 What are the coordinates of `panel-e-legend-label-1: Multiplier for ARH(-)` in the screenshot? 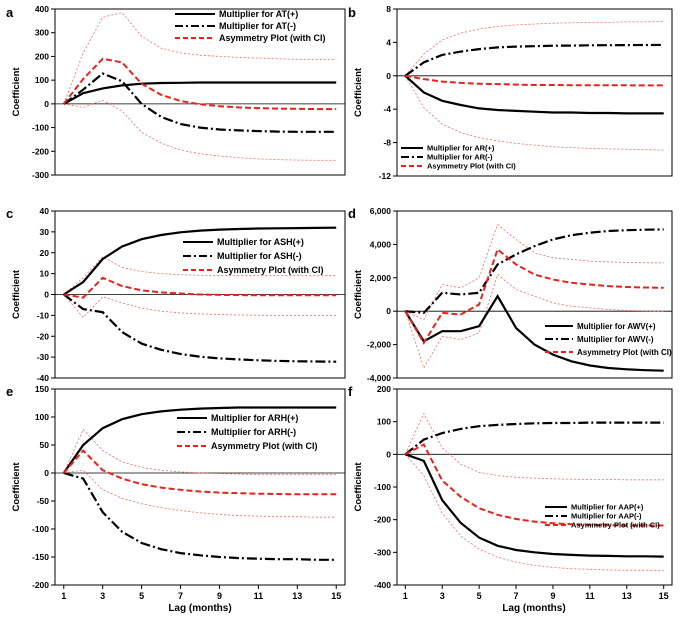 It's located at (253, 432).